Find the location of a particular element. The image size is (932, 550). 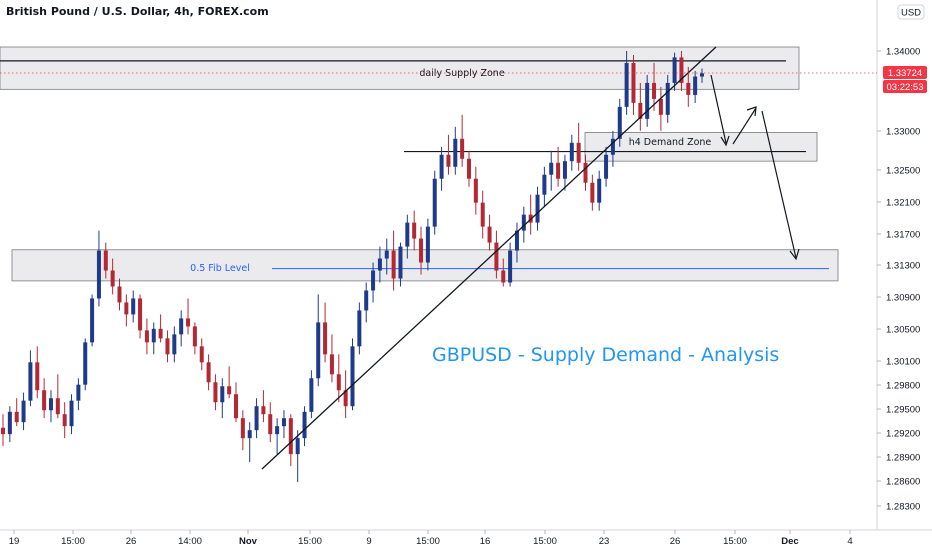

y-tick-label: 1.28900 is located at coordinates (903, 458).